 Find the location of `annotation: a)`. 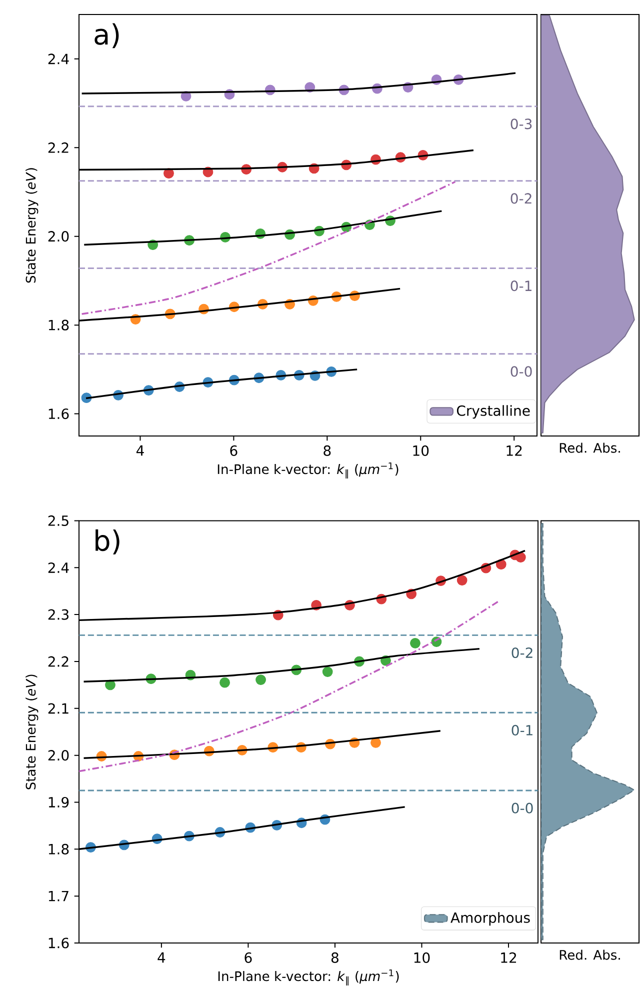

annotation: a) is located at coordinates (106, 35).